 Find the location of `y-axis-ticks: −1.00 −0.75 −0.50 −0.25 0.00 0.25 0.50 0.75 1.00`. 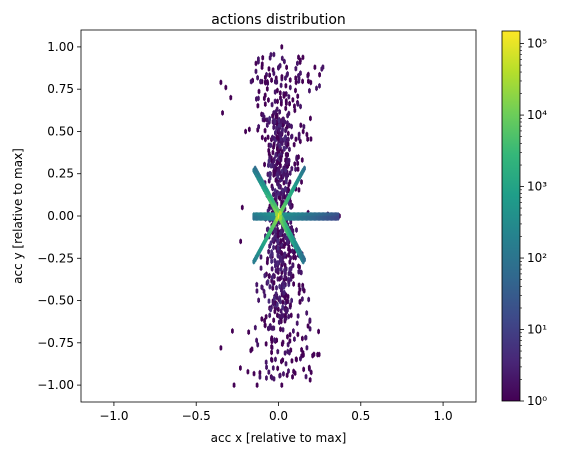

y-axis-ticks: −1.00 −0.75 −0.50 −0.25 0.00 0.25 0.50 0.75 1.00 is located at coordinates (59, 216).